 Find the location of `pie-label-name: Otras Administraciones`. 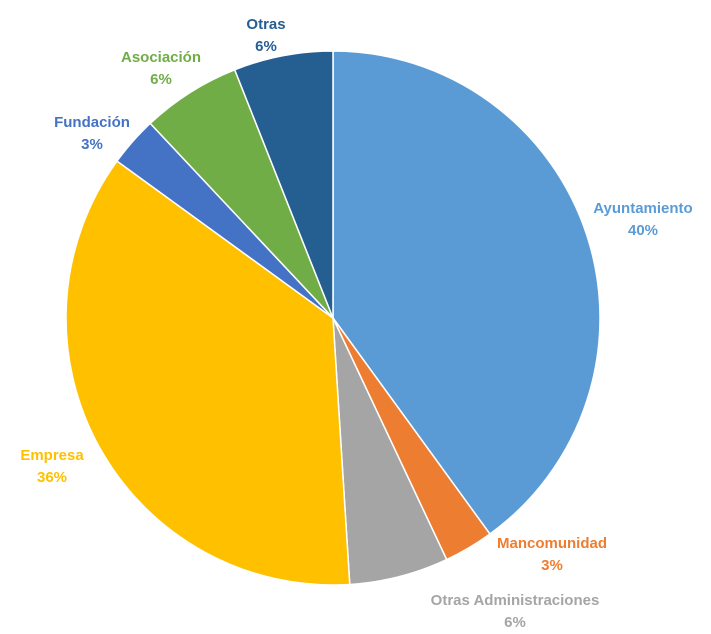

pie-label-name: Otras Administraciones is located at coordinates (515, 600).